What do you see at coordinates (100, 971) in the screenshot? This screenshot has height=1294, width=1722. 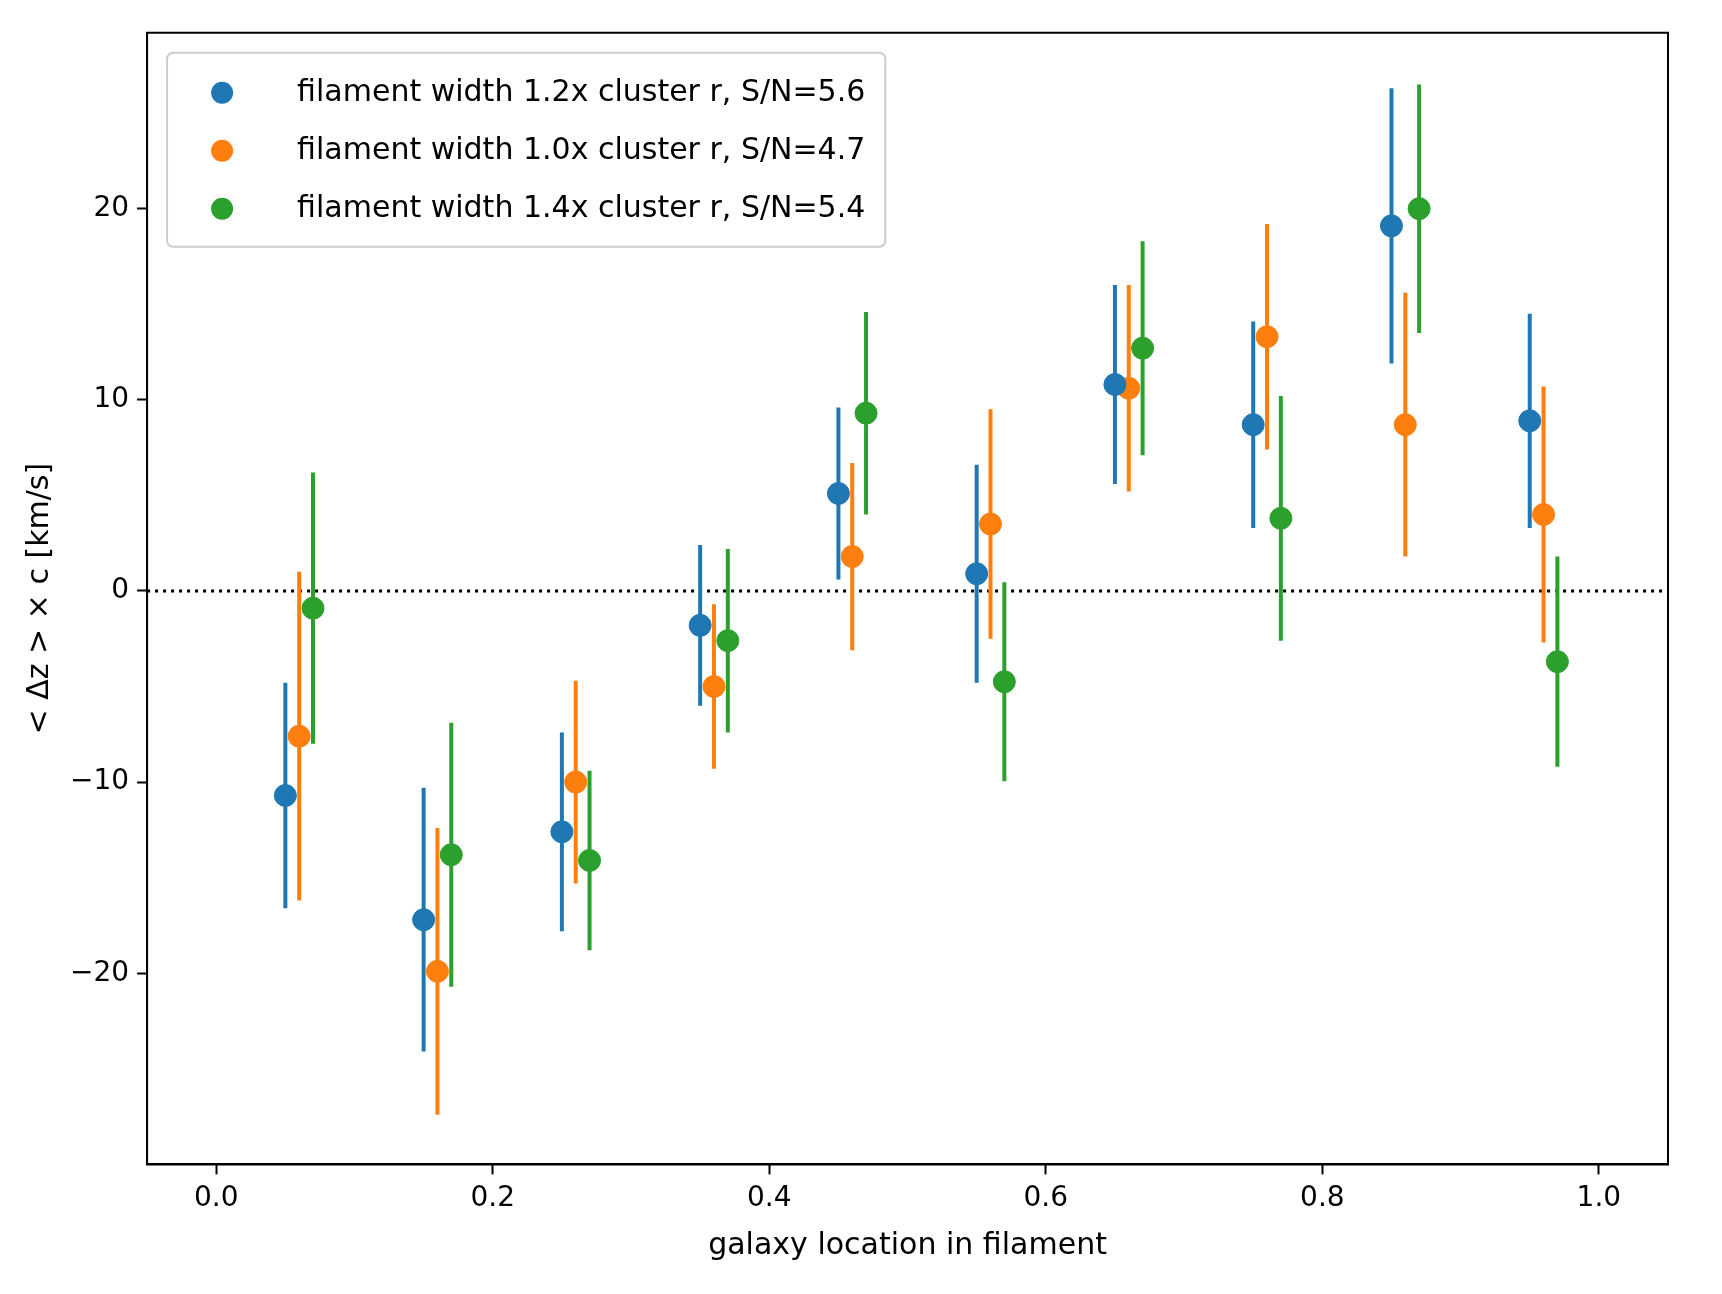 I see `y-tick-label: −20` at bounding box center [100, 971].